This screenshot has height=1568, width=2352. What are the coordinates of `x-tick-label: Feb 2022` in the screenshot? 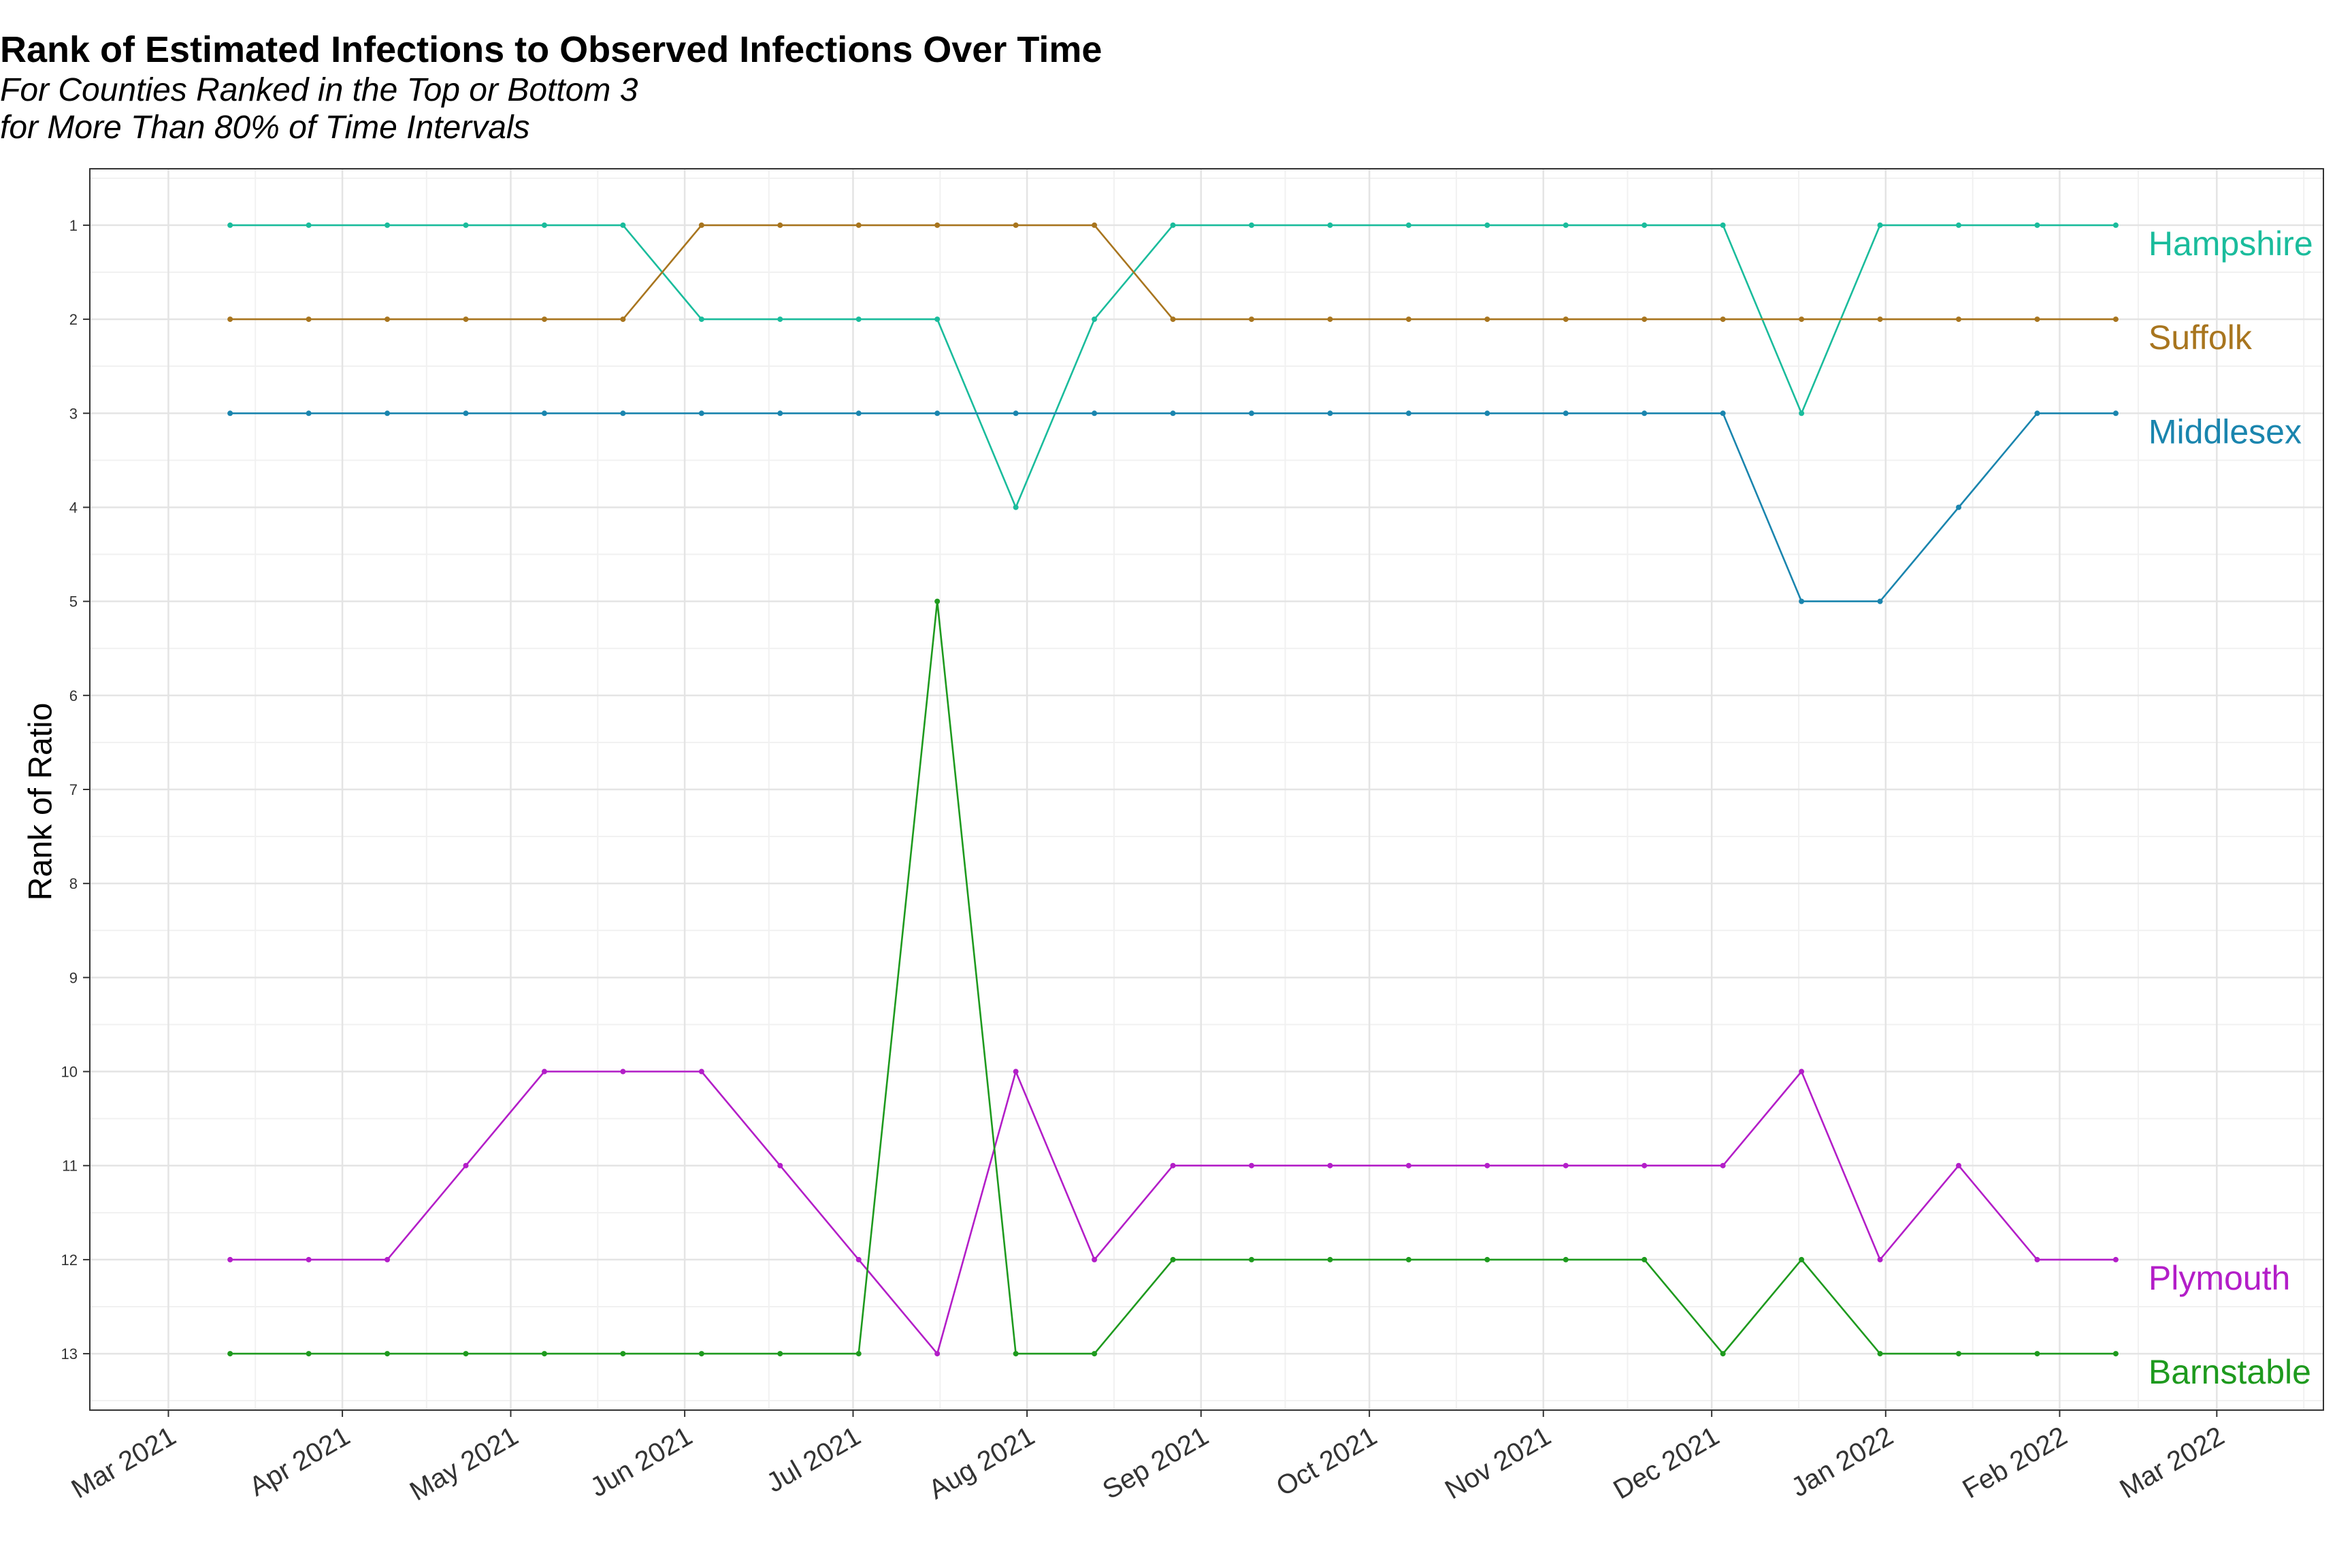 It's located at (2015, 1463).